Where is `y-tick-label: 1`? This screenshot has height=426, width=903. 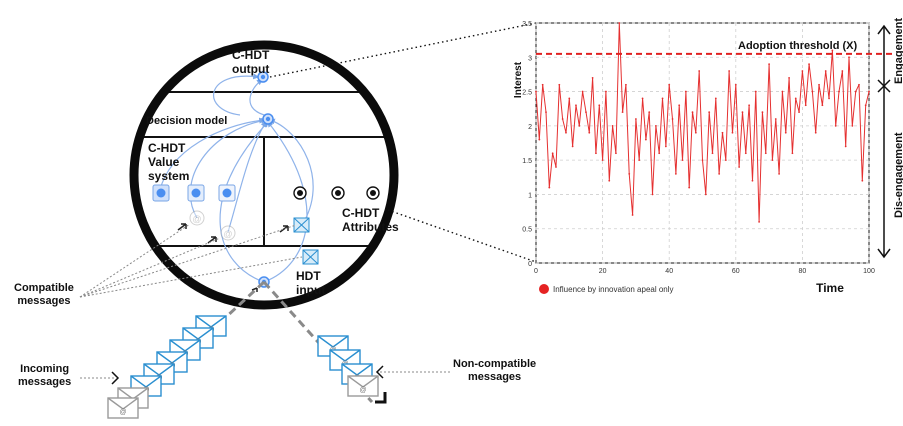 y-tick-label: 1 is located at coordinates (530, 195).